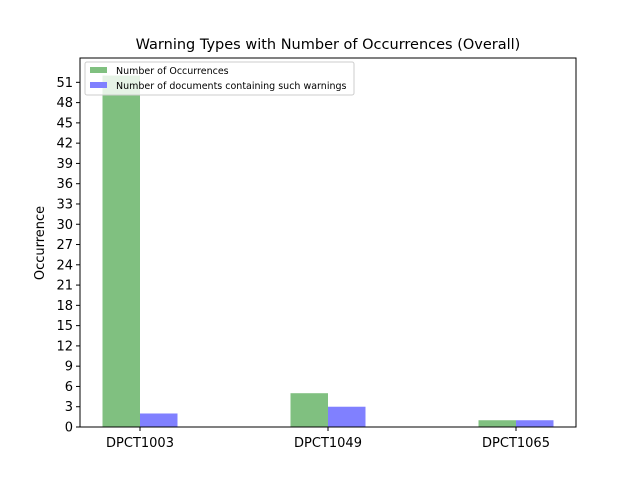 The image size is (640, 480). Describe the element at coordinates (64, 225) in the screenshot. I see `y-tick-label: 30` at that location.